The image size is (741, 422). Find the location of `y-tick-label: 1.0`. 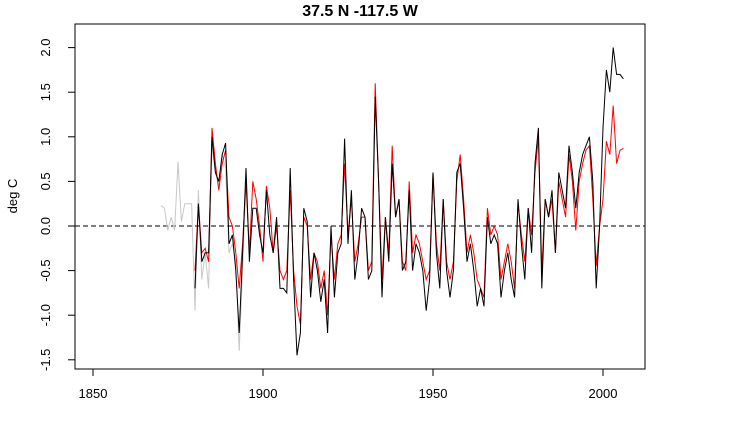

y-tick-label: 1.0 is located at coordinates (45, 137).